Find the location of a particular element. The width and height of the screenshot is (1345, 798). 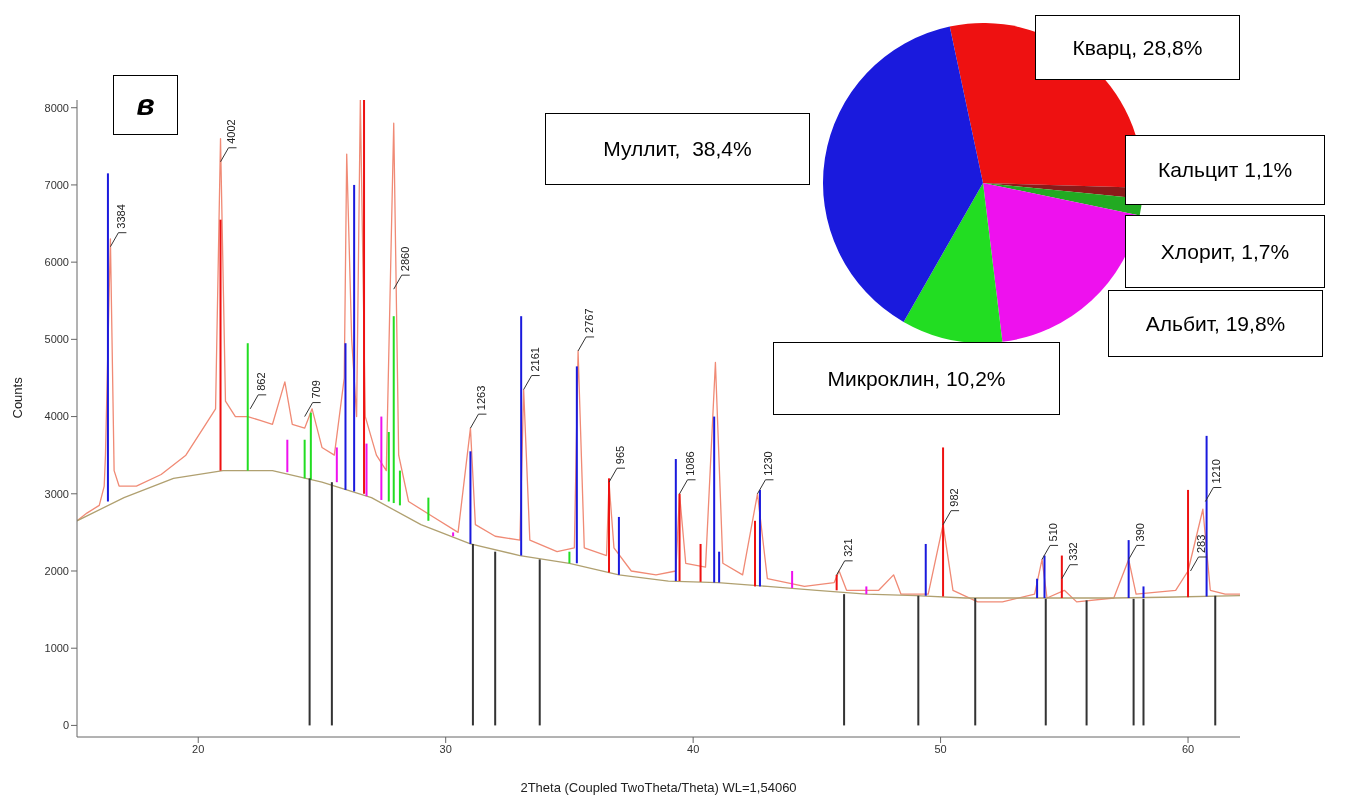

x-tick-label: 30 is located at coordinates (445, 748).